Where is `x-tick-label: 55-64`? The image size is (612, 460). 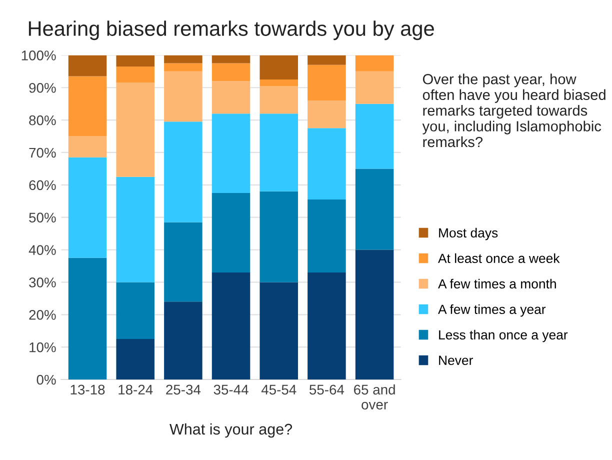
x-tick-label: 55-64 is located at coordinates (327, 389).